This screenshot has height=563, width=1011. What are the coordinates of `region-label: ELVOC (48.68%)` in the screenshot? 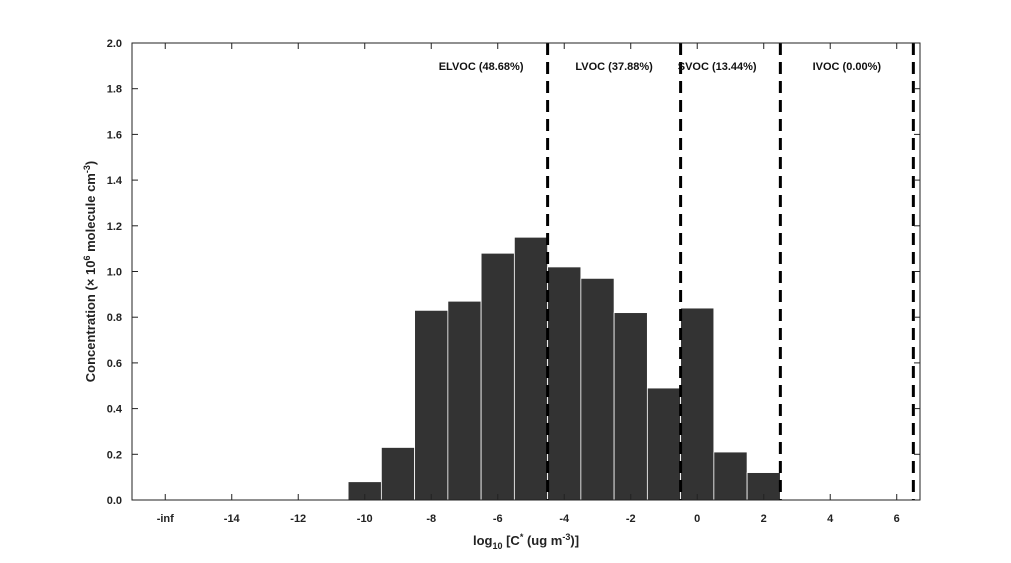 It's located at (481, 67).